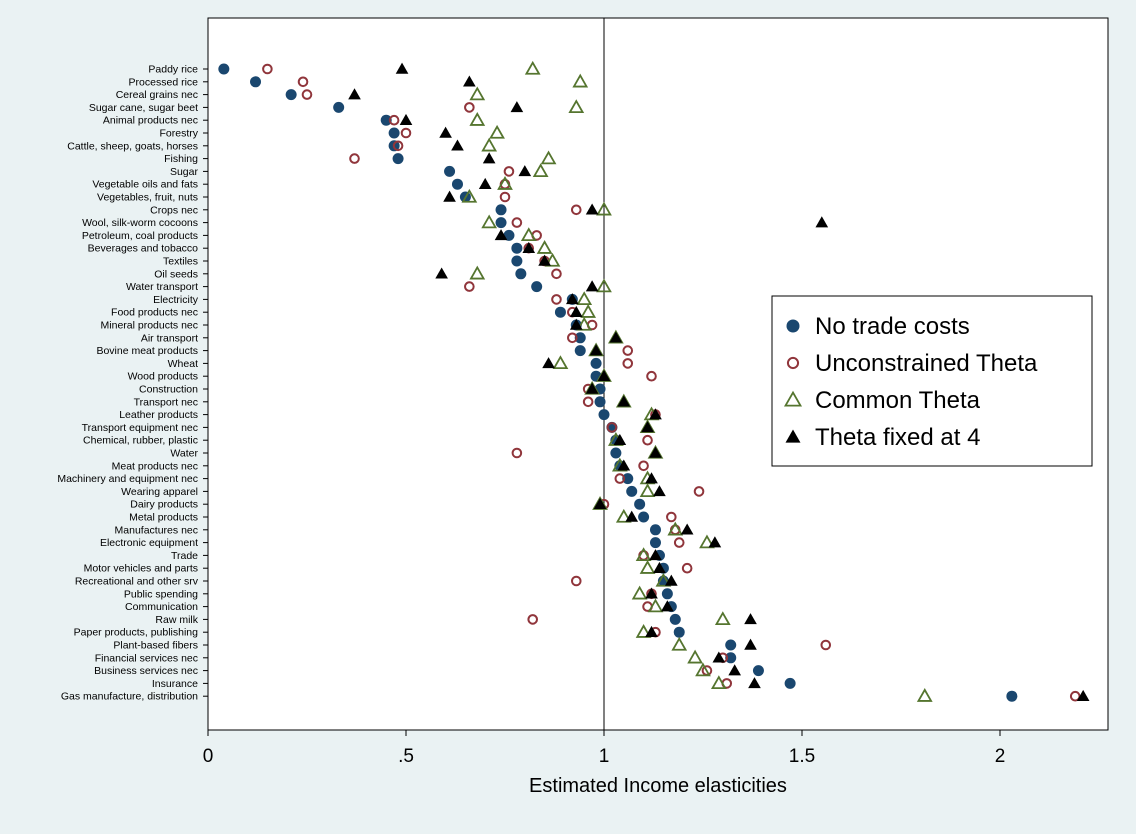 Image resolution: width=1136 pixels, height=834 pixels. I want to click on y-tick-label: Cattle, sheep, goats, horses, so click(132, 146).